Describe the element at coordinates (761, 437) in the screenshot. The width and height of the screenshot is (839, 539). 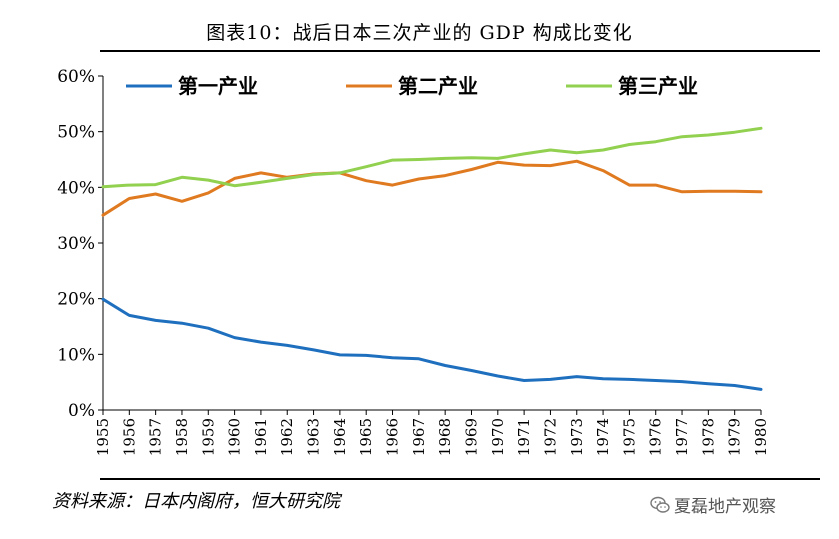
I see `x-tick-label: 1980` at that location.